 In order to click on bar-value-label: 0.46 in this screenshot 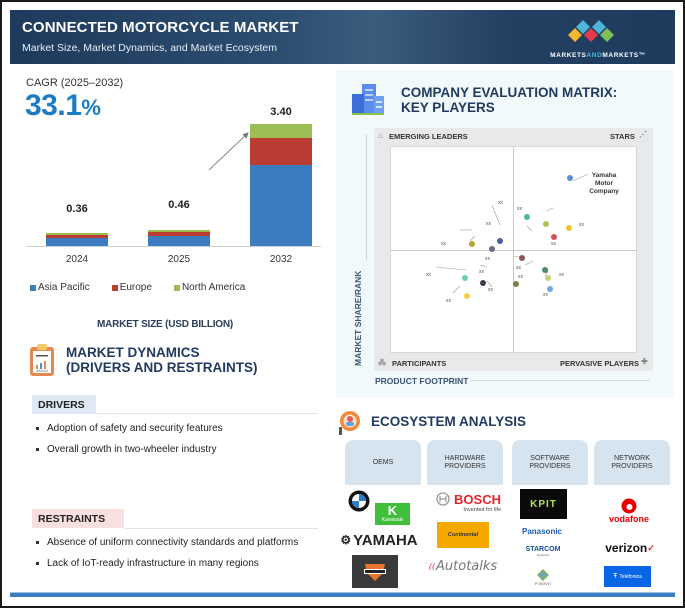, I will do `click(179, 205)`.